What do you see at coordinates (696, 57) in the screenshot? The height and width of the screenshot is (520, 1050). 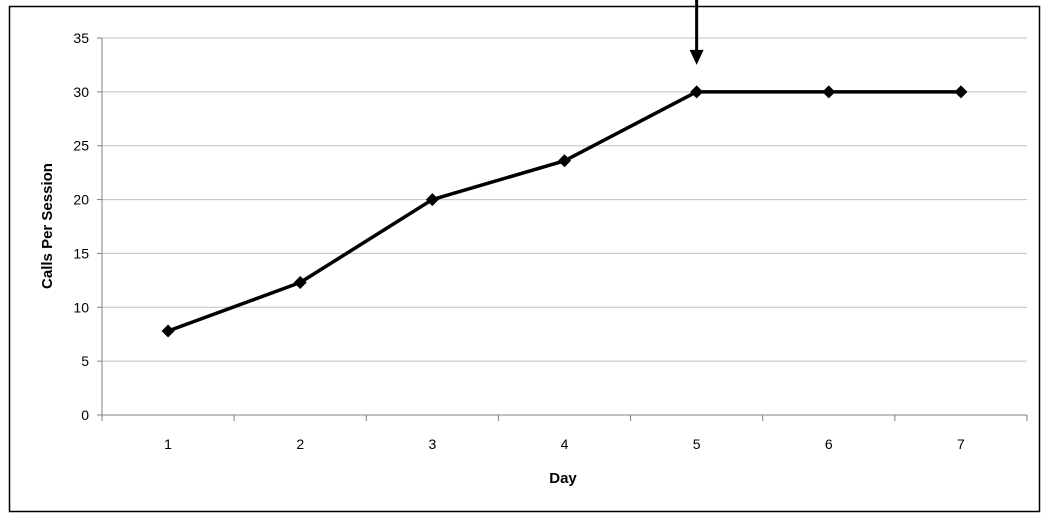 I see `annotation-arrow-head` at bounding box center [696, 57].